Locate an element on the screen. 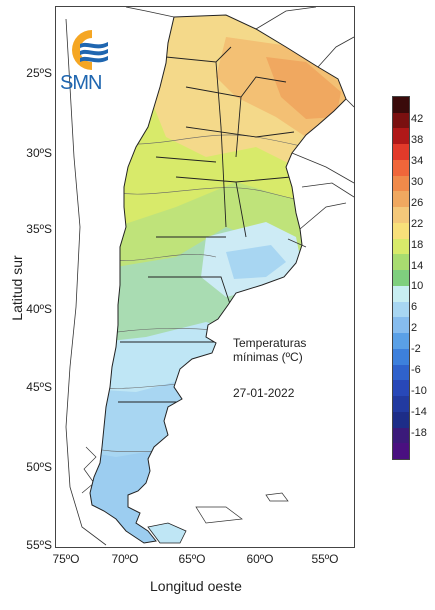 The height and width of the screenshot is (610, 435). smn-logo-icon is located at coordinates (90, 50).